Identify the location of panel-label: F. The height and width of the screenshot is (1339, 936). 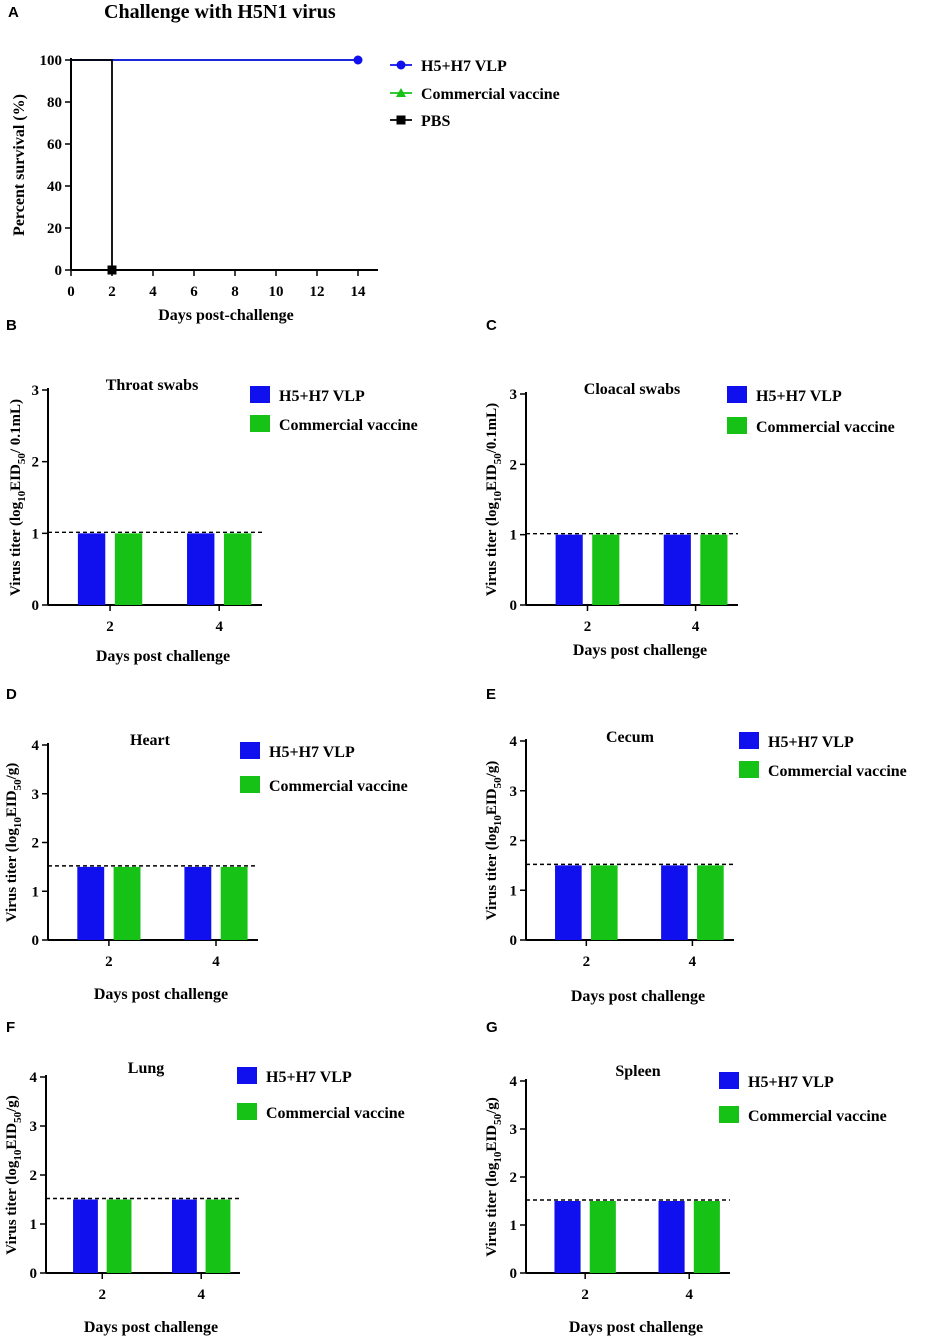
(10, 1027).